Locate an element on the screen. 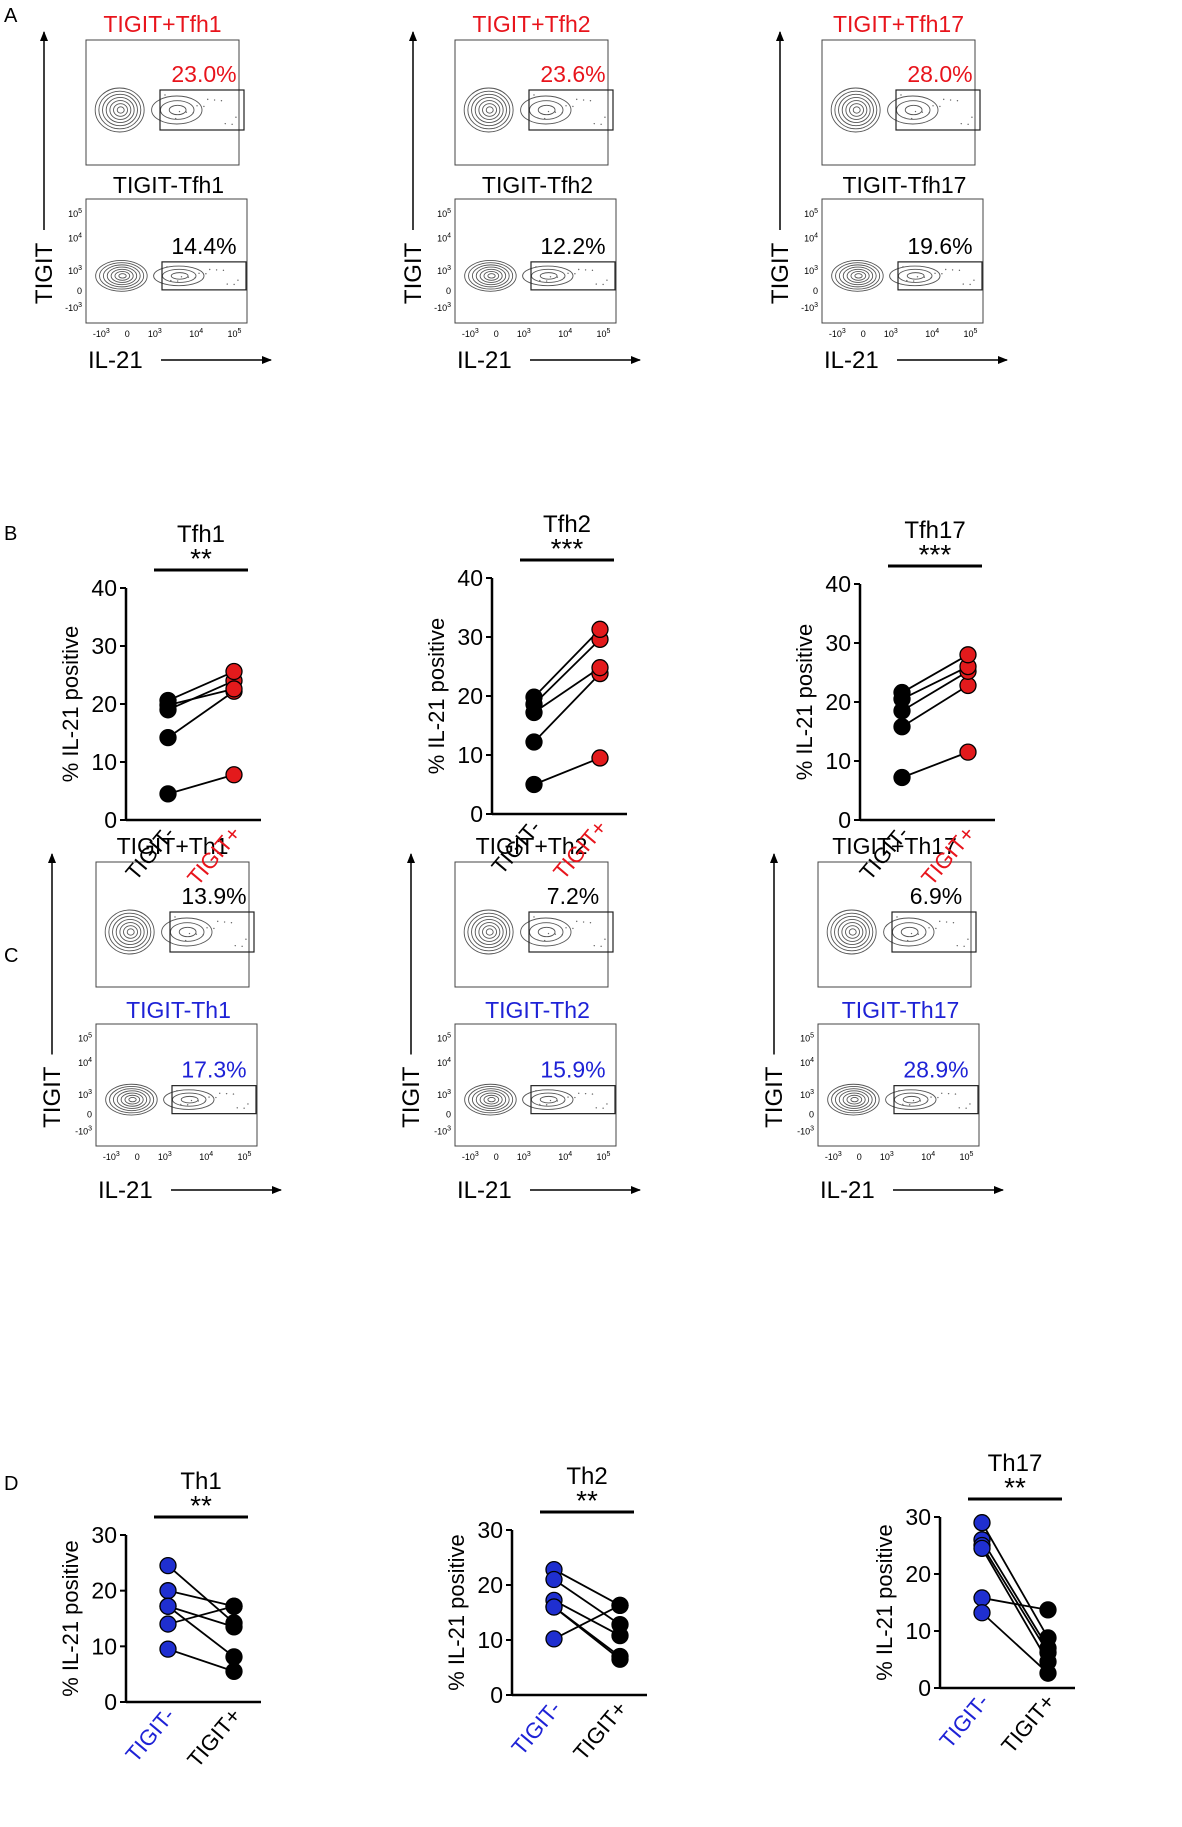 The image size is (1182, 1827). y-tick-label: 10⁴ is located at coordinates (85, 1062).